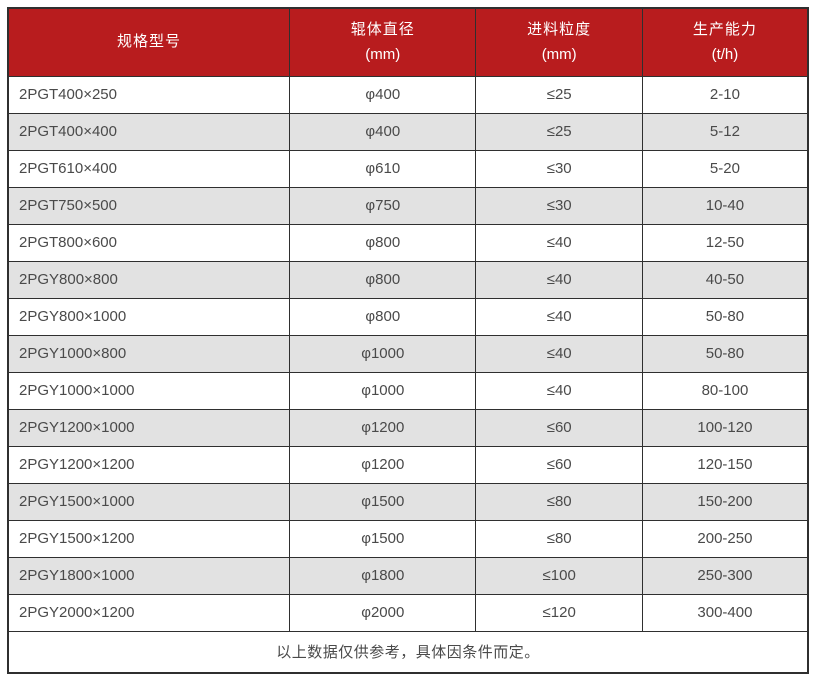 This screenshot has width=816, height=689. I want to click on cell-model: 2PGT750×500, so click(149, 205).